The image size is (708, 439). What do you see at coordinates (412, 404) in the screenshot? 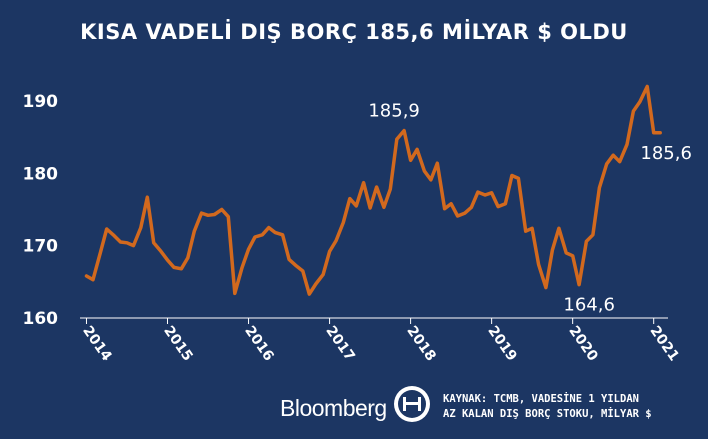
I see `ht-logo-icon` at bounding box center [412, 404].